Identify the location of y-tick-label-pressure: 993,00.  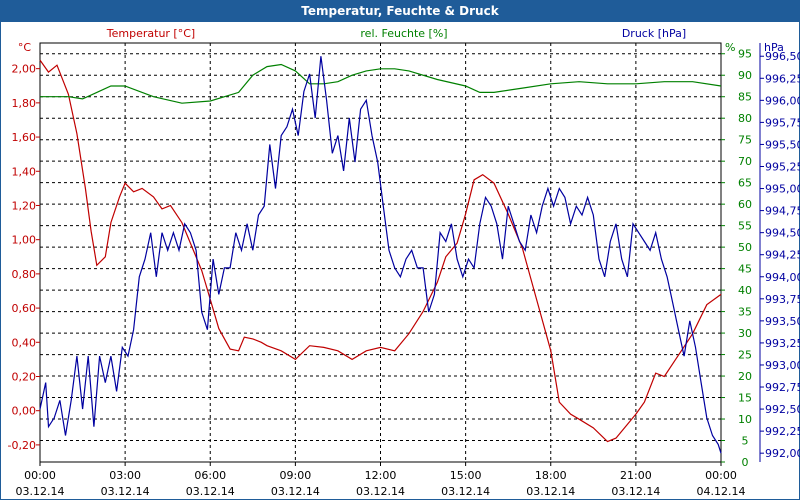
(782, 365).